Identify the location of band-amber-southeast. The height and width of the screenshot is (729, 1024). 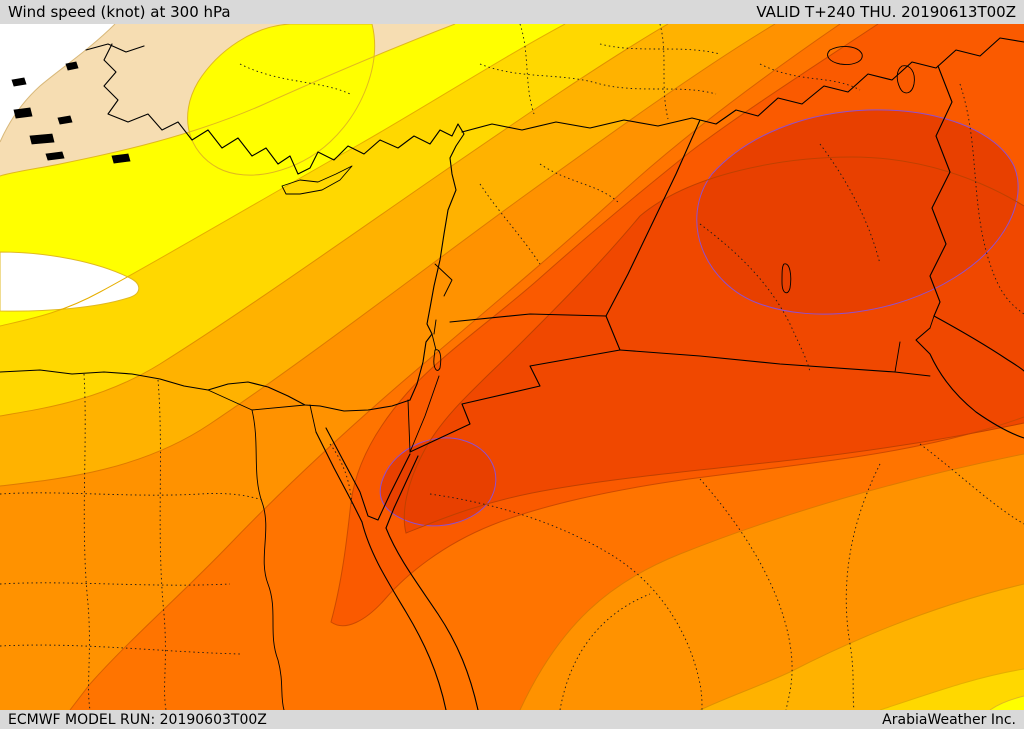
(862, 647).